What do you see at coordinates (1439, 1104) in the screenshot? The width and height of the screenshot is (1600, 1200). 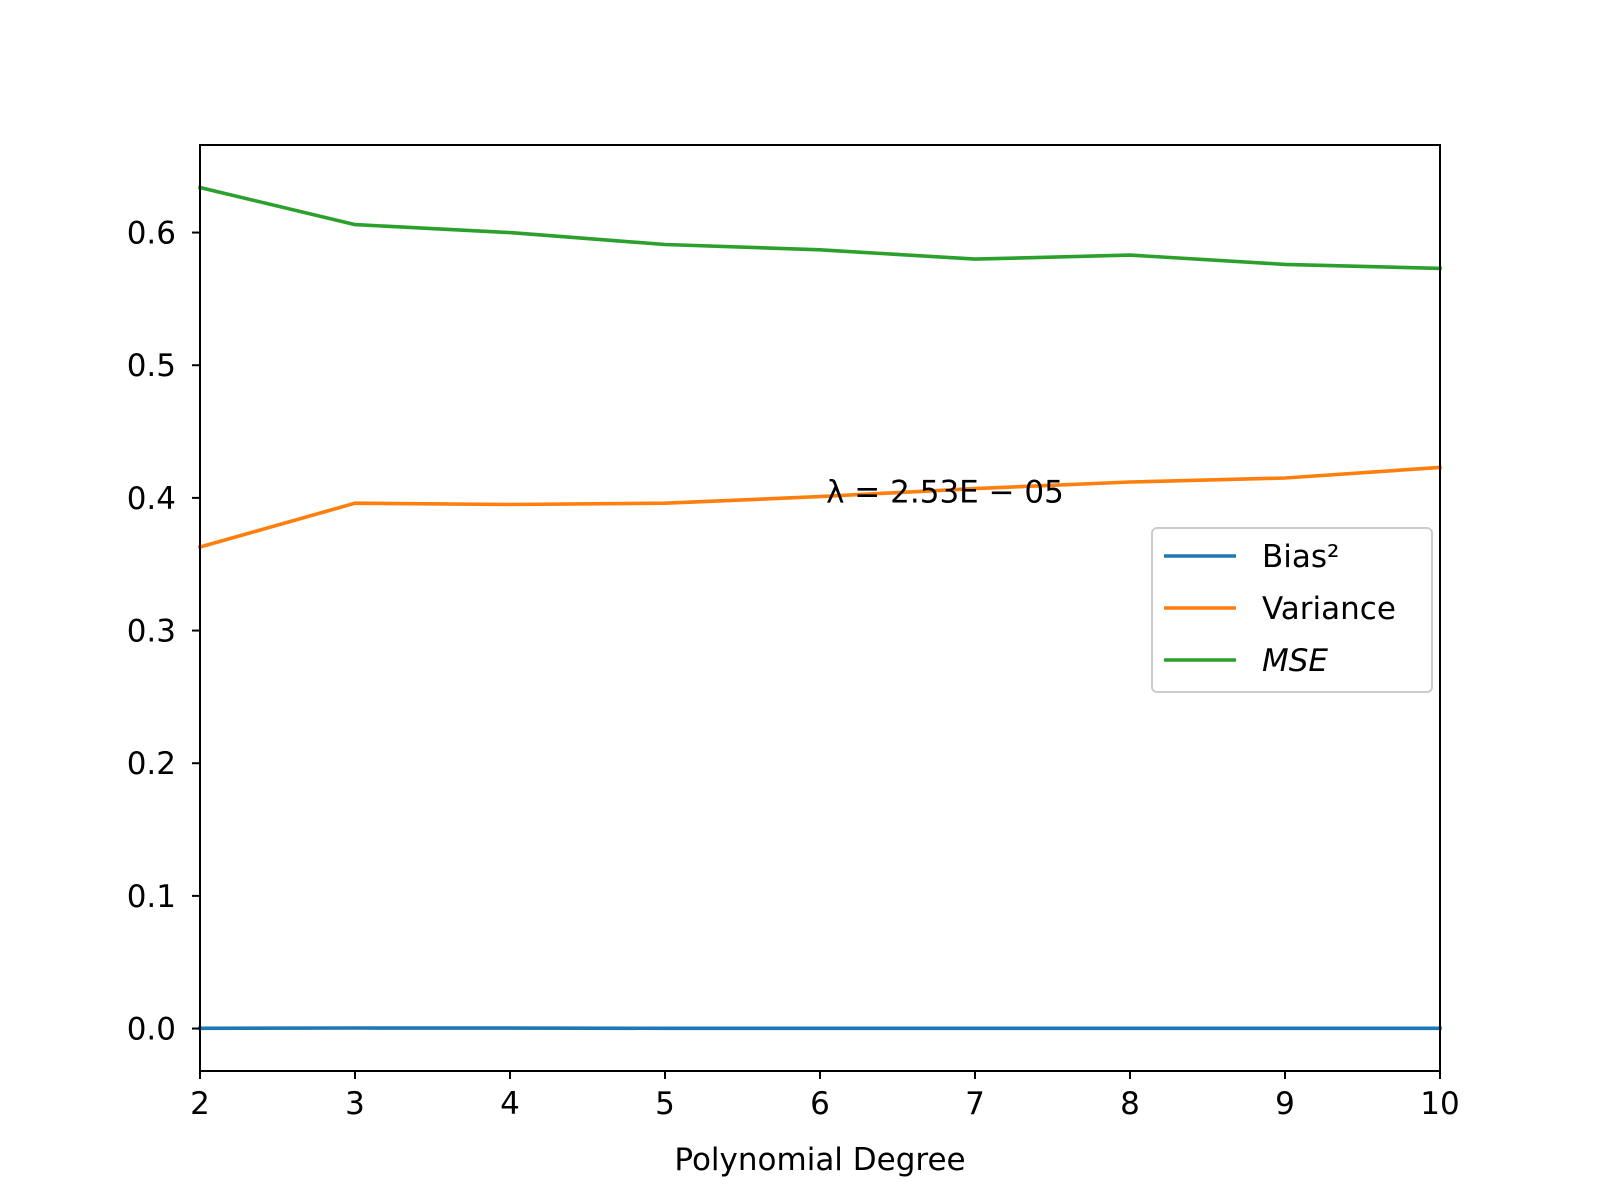 I see `x-tick-label-8: 10` at bounding box center [1439, 1104].